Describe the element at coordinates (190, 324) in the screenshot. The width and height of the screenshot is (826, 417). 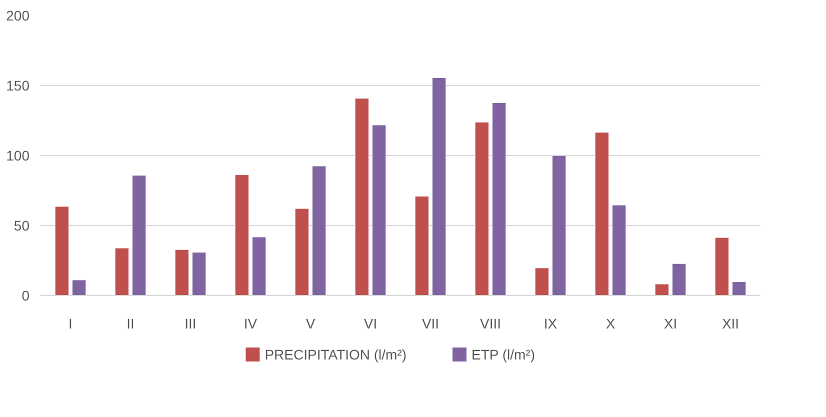
I see `x-tick-label: III` at that location.